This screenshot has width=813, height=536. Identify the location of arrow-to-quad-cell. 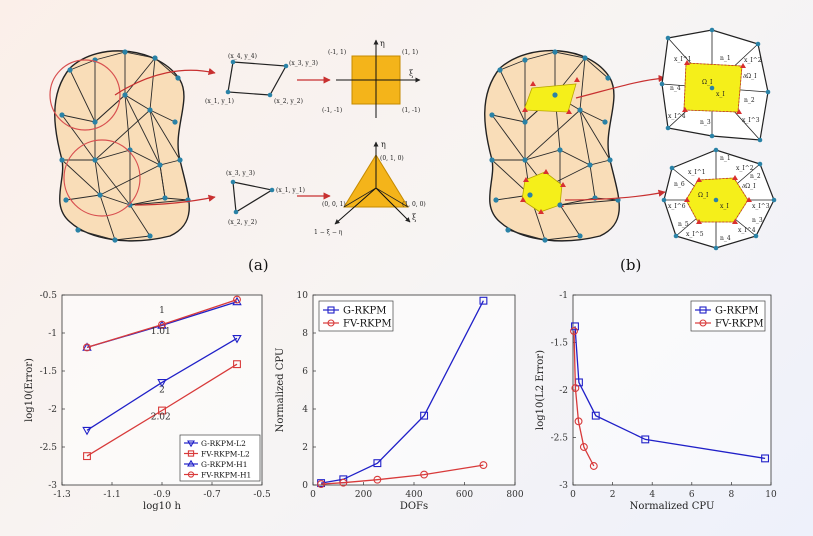
(620, 86).